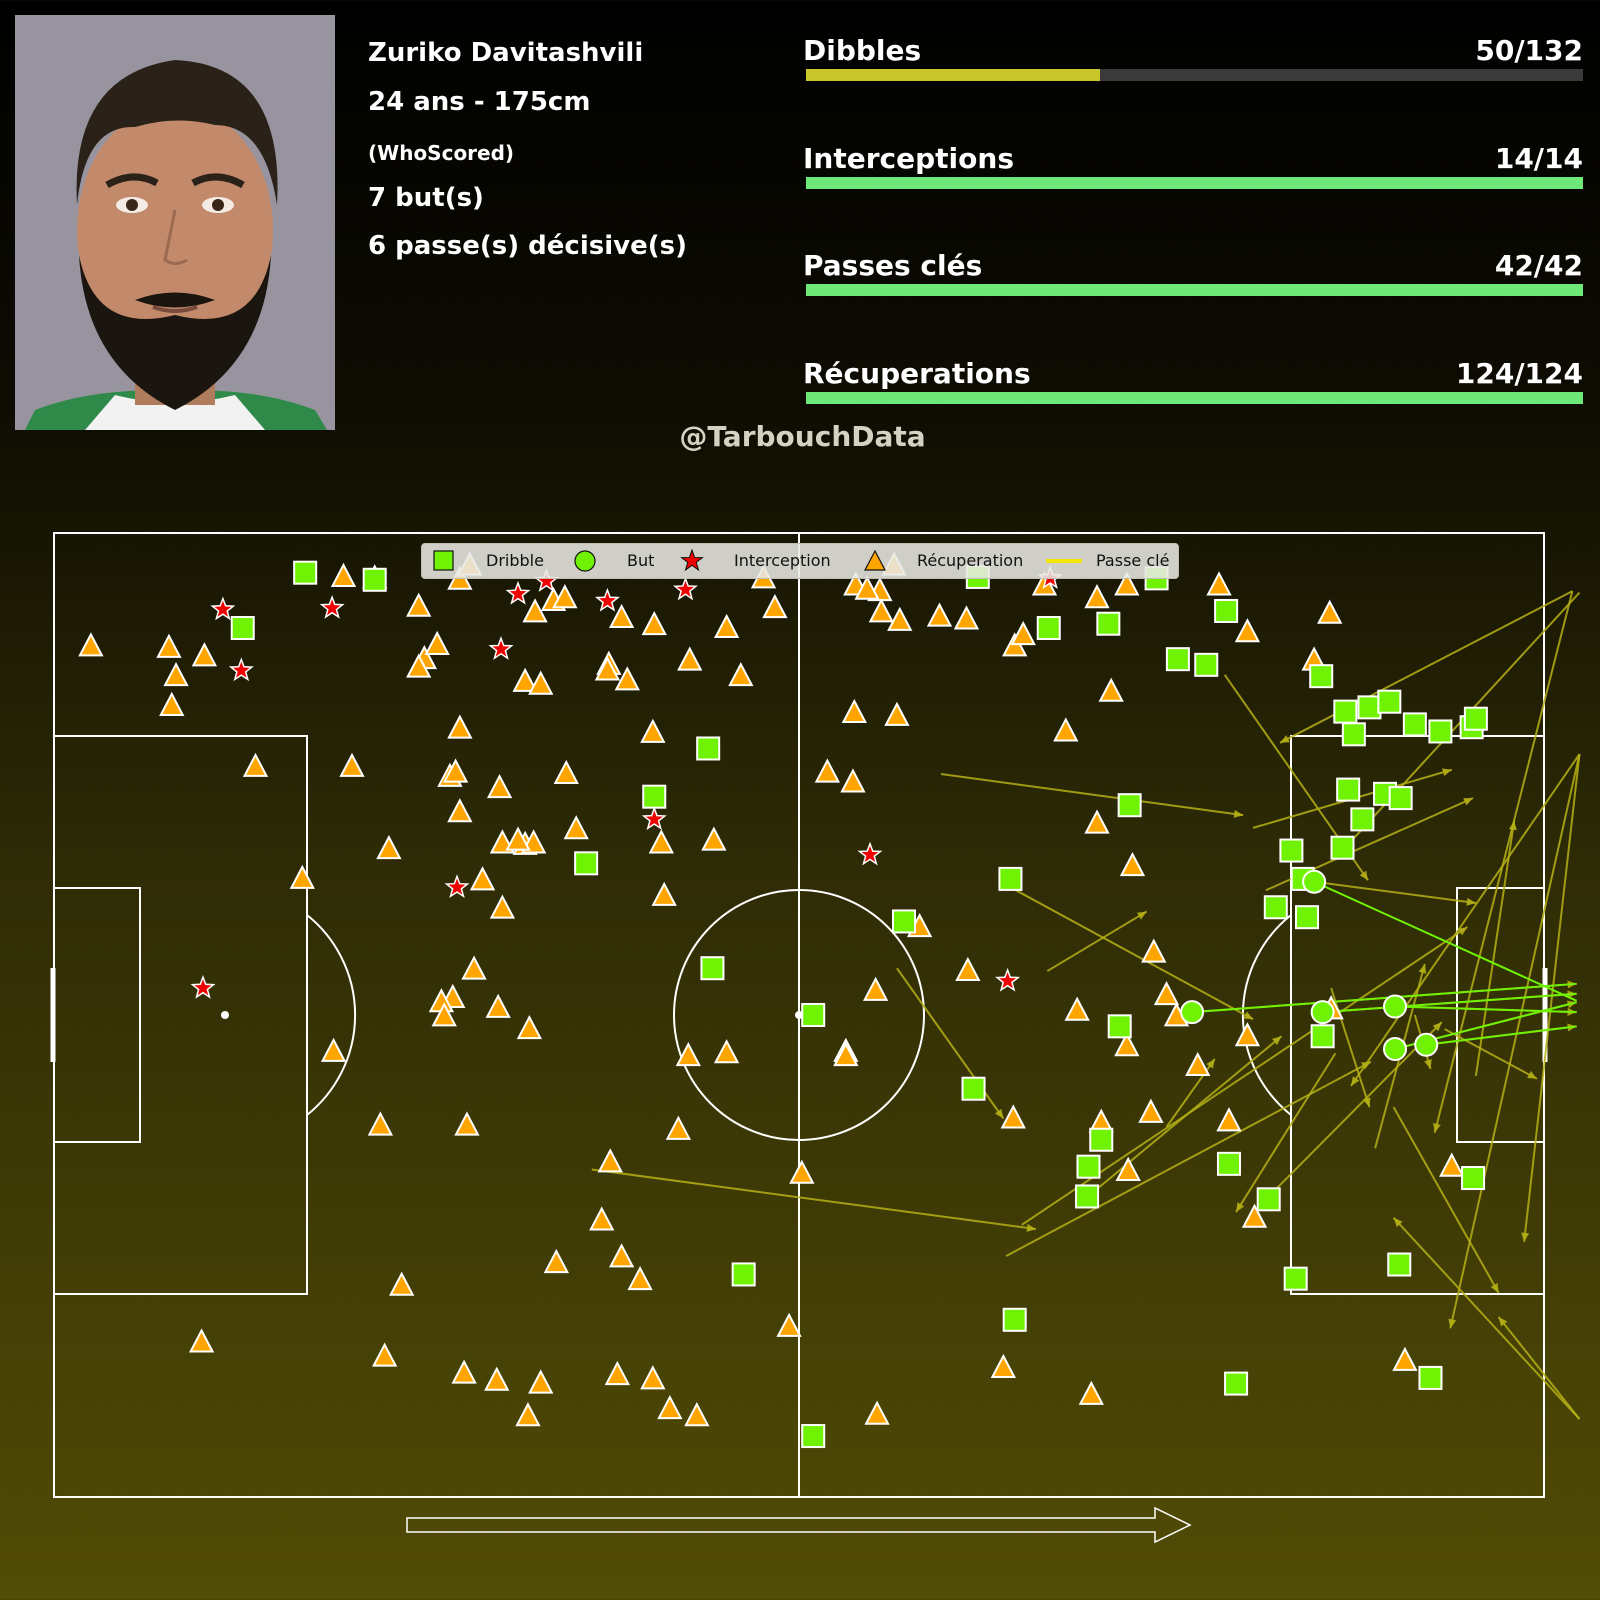 The image size is (1600, 1600). What do you see at coordinates (917, 373) in the screenshot?
I see `stat-recoveries-label: Récuperations` at bounding box center [917, 373].